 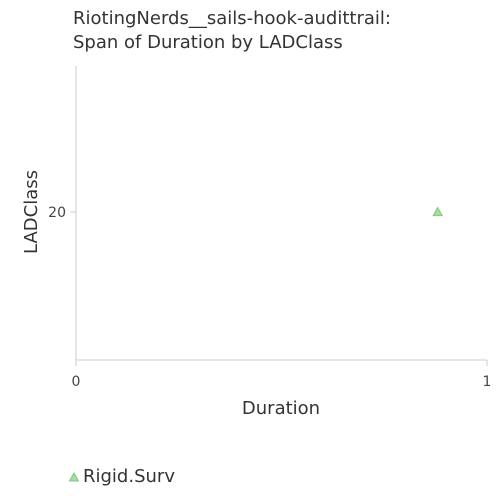 I want to click on chart-title-line-2: Span of Duration by LADClass, so click(x=208, y=42).